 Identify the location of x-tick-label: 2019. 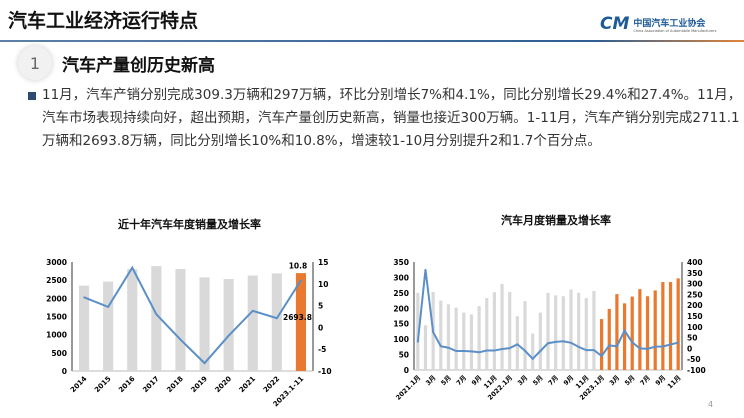
(200, 385).